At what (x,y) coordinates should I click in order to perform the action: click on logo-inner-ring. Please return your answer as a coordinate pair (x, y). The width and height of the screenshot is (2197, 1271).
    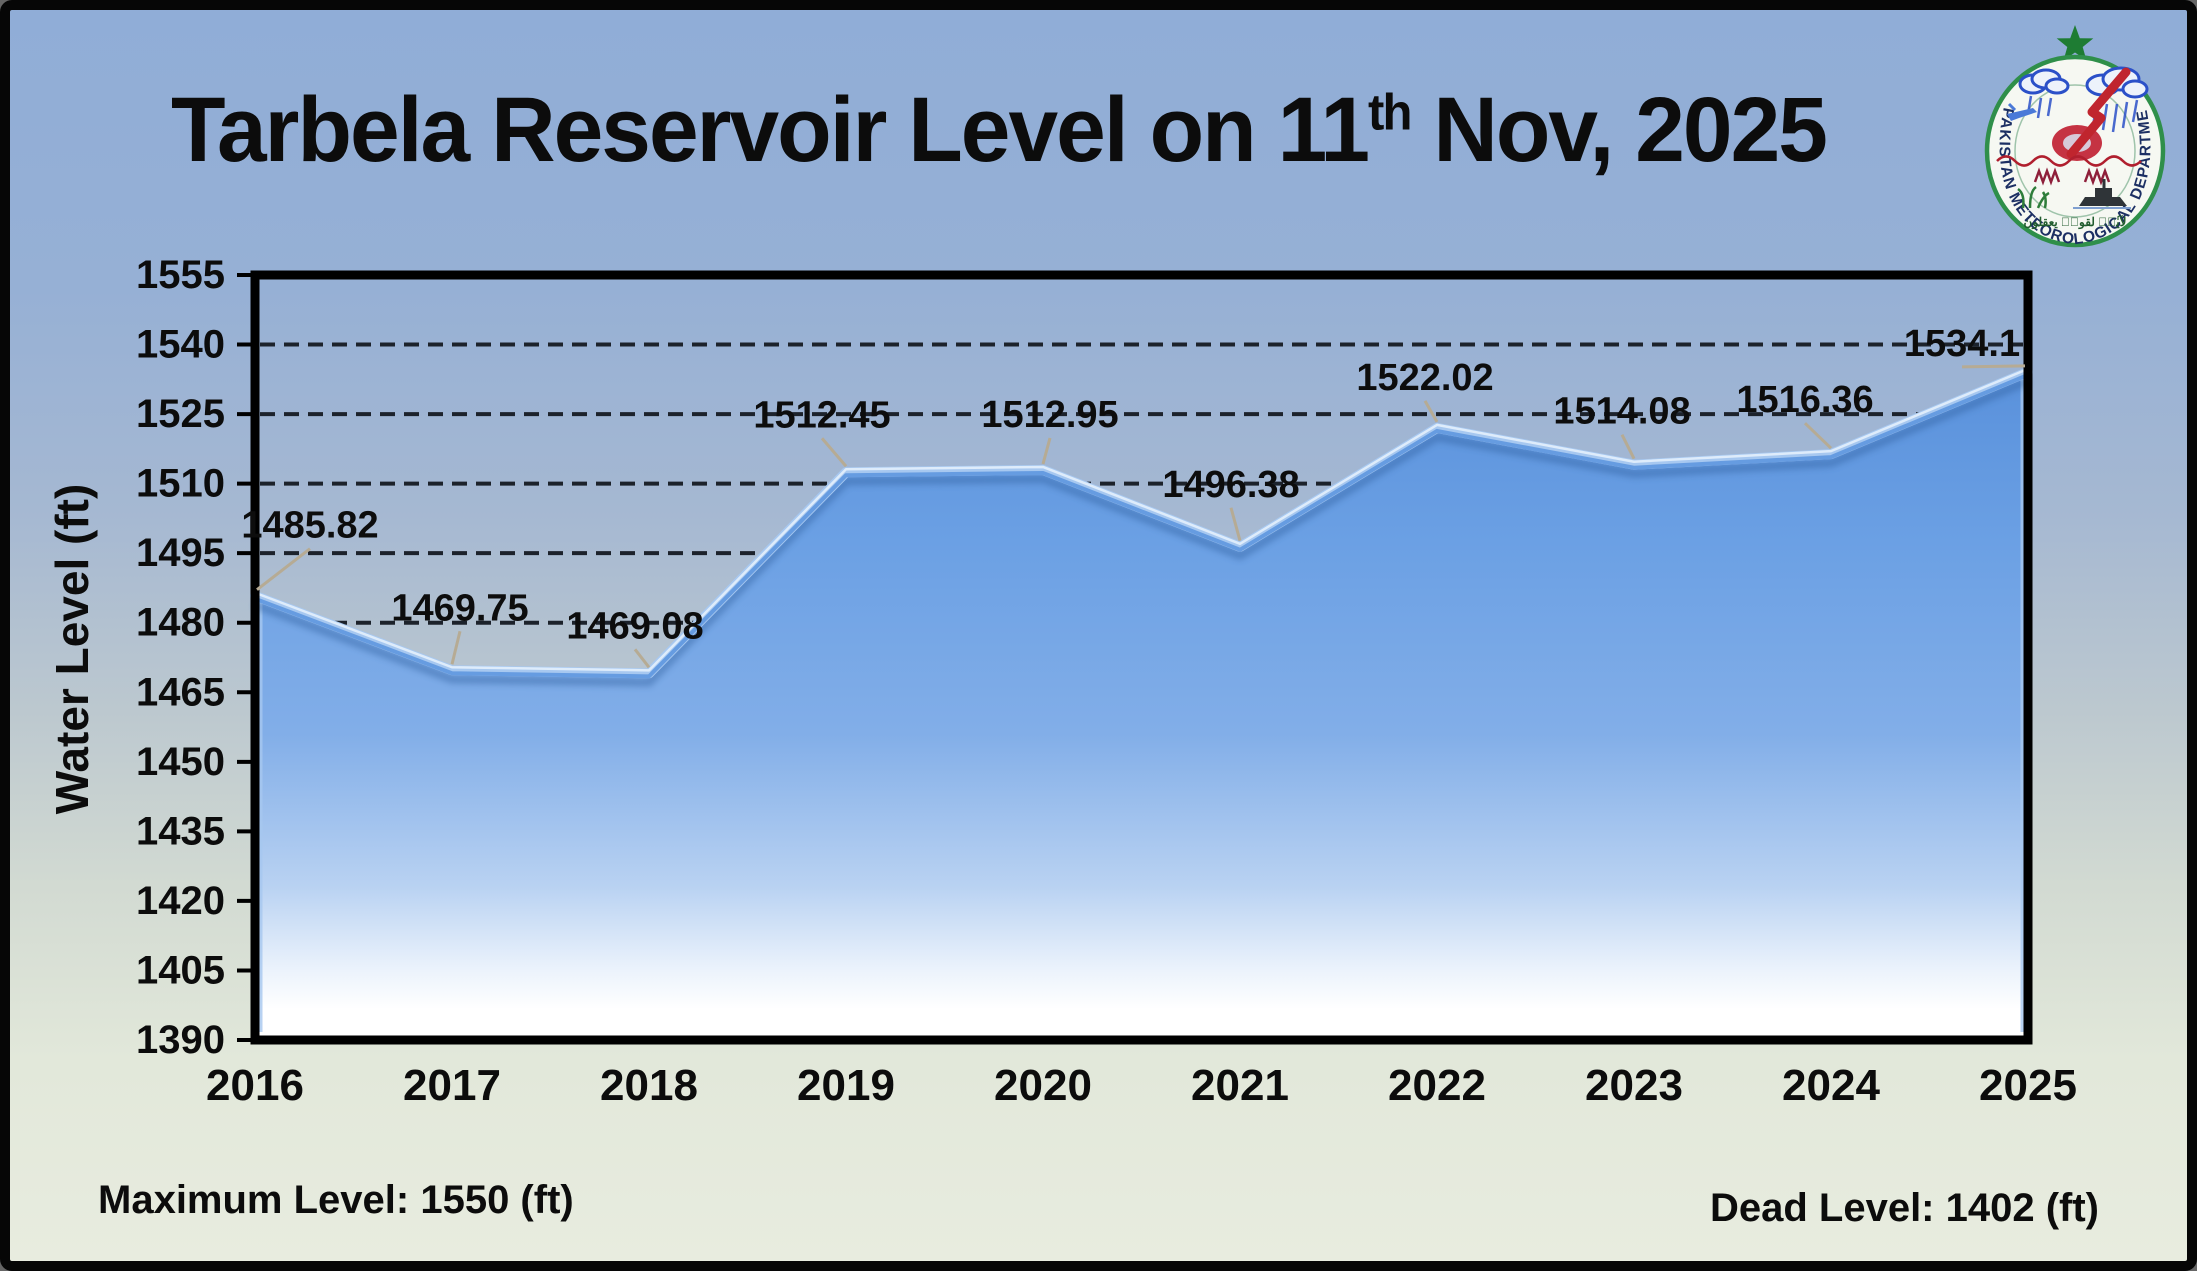
    Looking at the image, I should click on (2075, 151).